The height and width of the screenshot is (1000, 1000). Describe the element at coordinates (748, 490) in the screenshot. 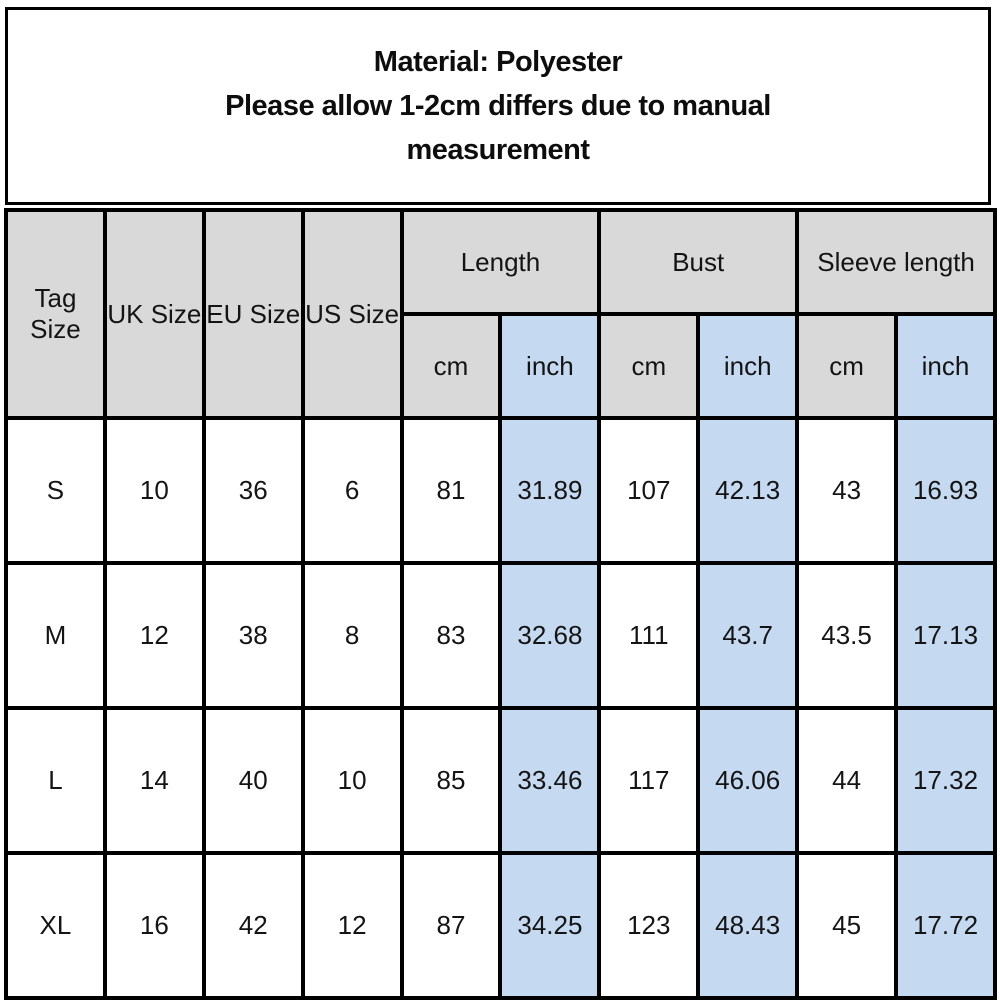

I see `cell-bust-inch: 42.13` at that location.